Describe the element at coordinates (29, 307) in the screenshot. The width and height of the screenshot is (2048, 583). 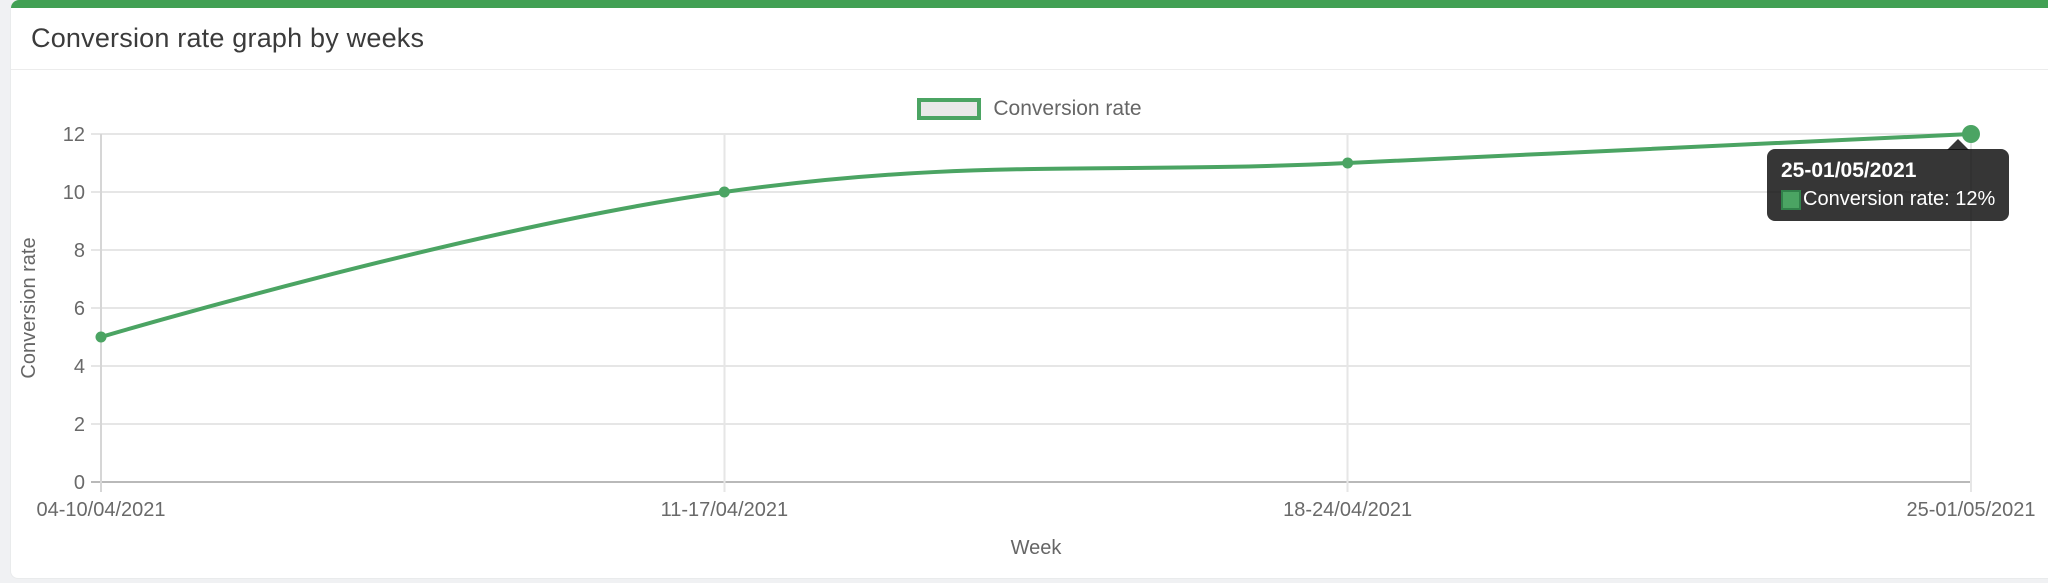
I see `y-axis-title: Conversion rate` at that location.